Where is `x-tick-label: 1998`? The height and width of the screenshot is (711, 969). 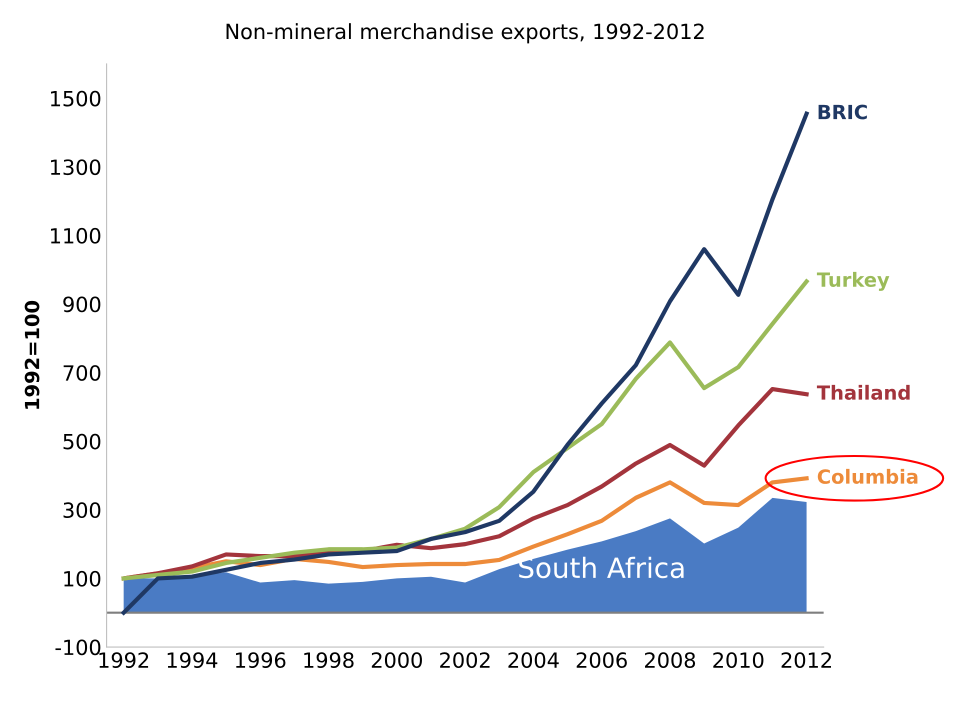
x-tick-label: 1998 is located at coordinates (329, 660).